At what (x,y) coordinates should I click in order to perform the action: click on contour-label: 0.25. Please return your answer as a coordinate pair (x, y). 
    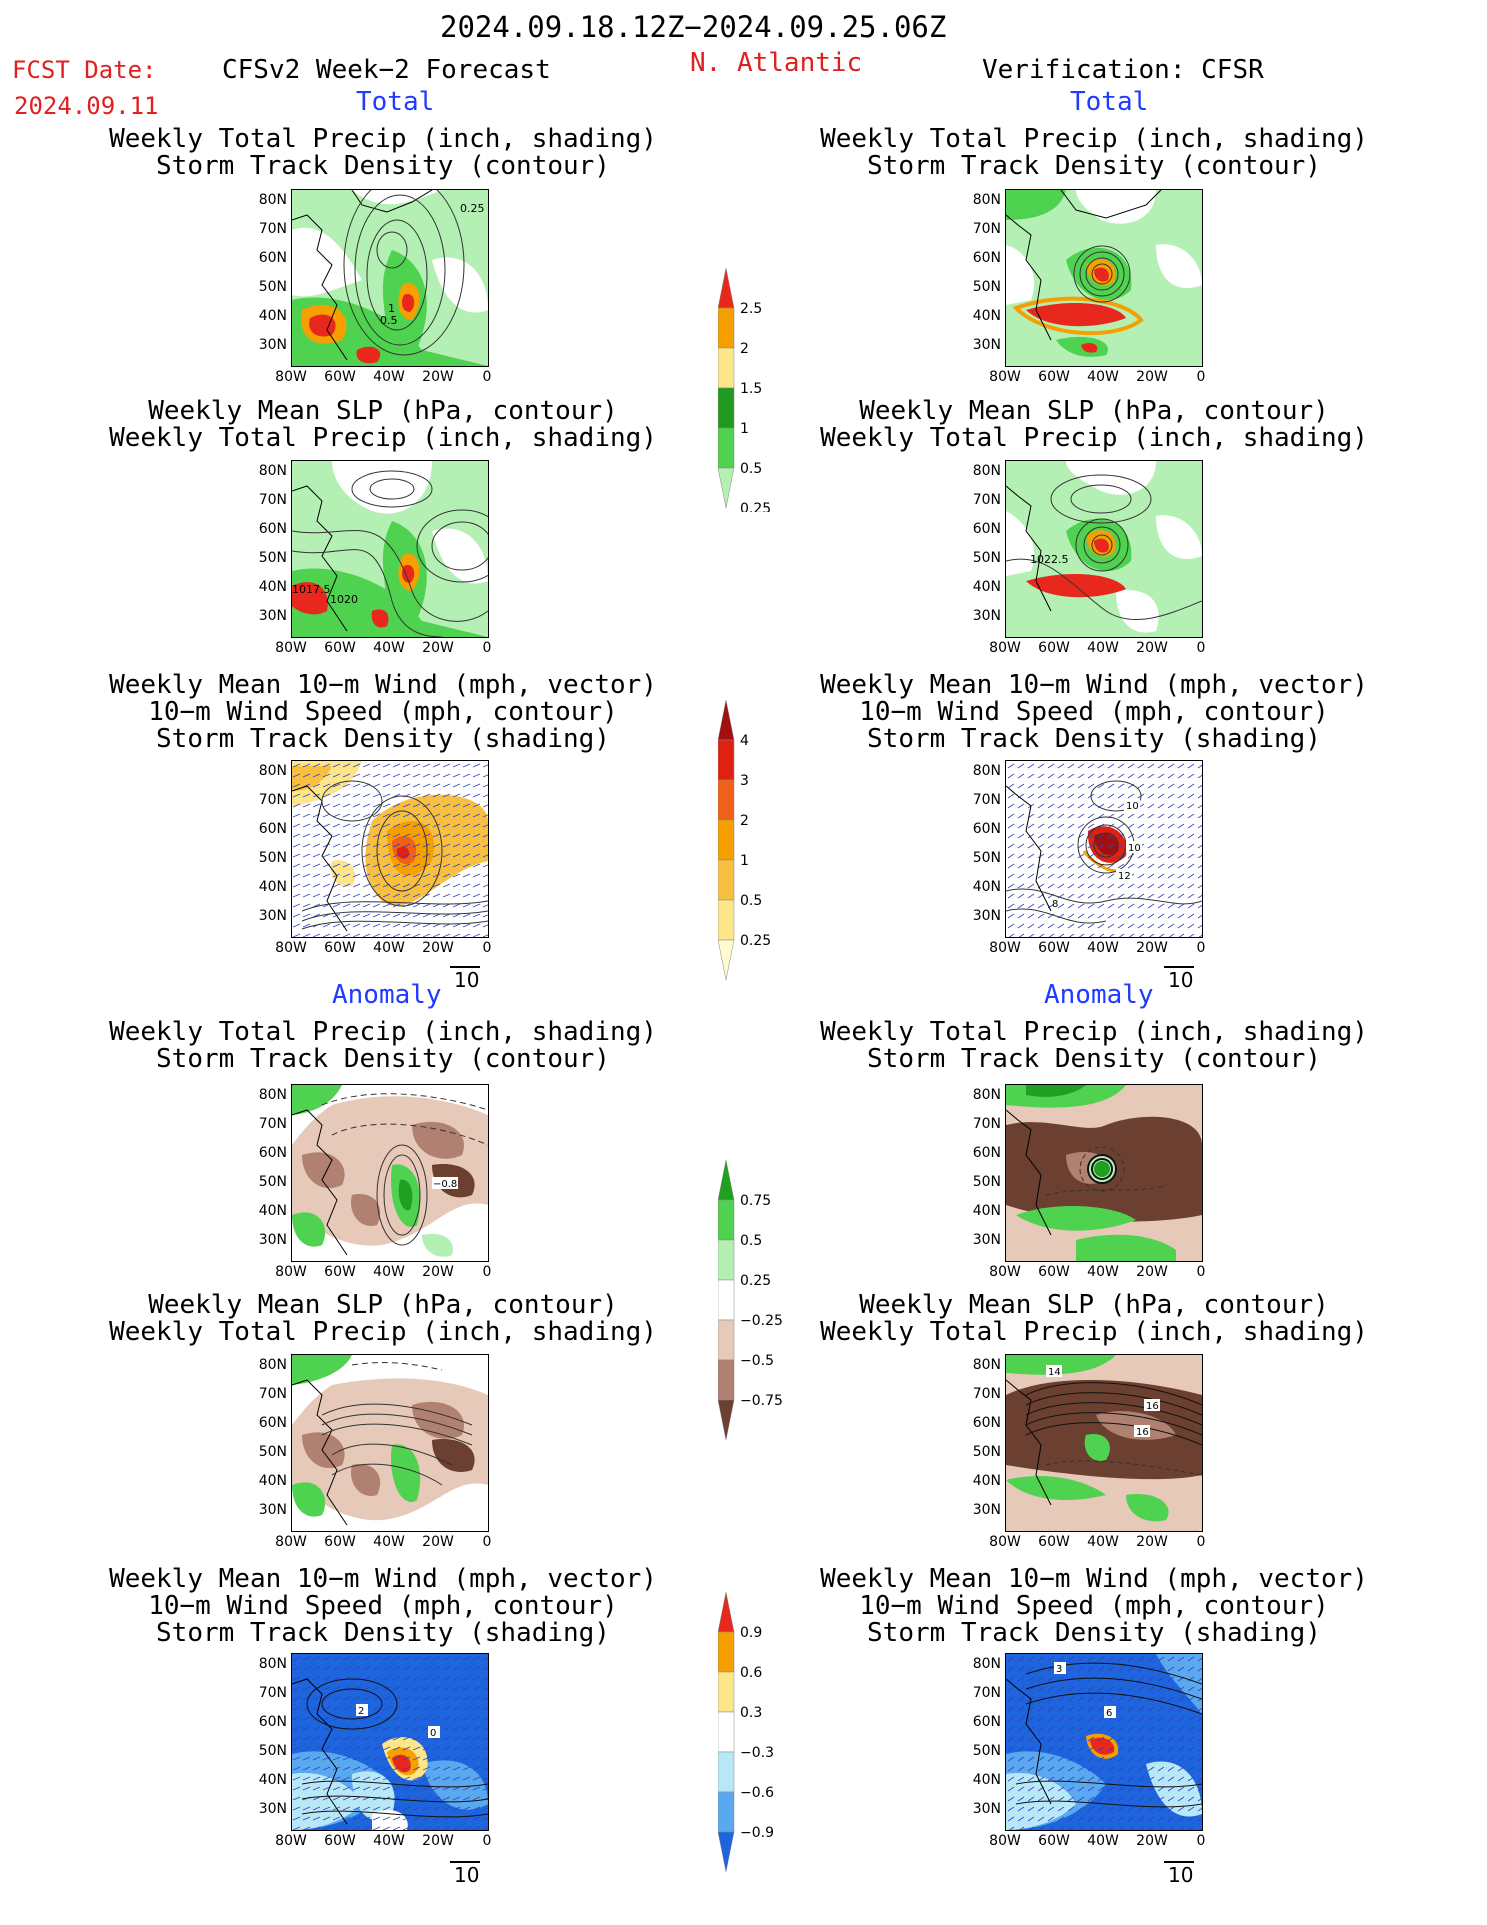
    Looking at the image, I should click on (472, 208).